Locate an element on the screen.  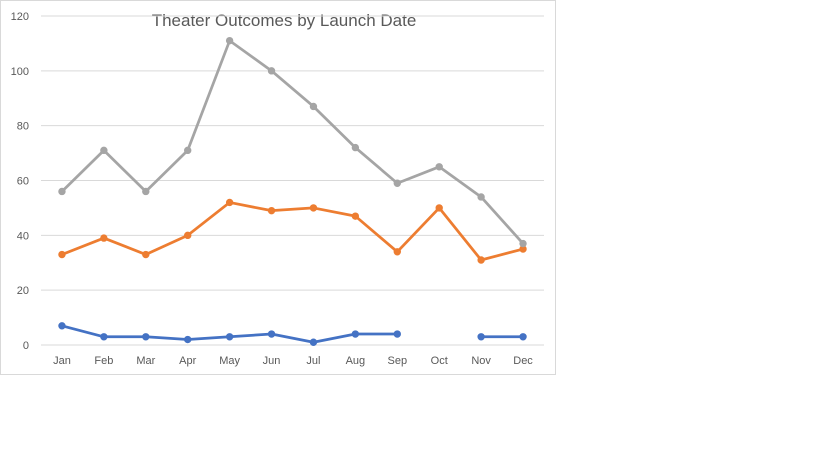
chart-title: Theater Outcomes by Launch Date is located at coordinates (284, 20).